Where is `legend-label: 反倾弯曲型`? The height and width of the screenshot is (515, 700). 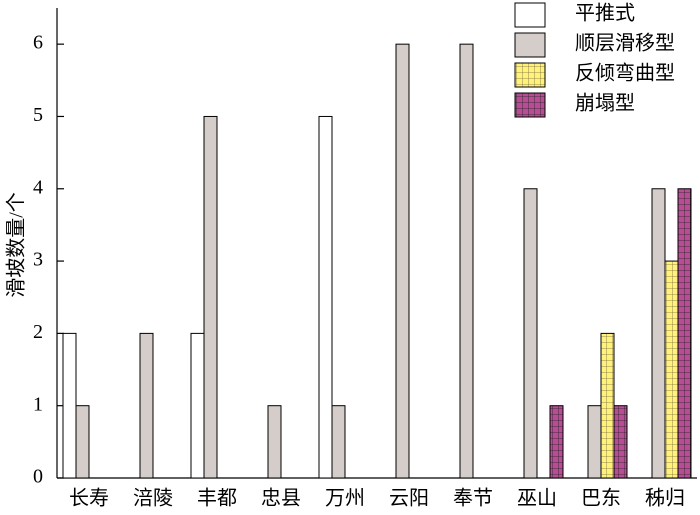 legend-label: 反倾弯曲型 is located at coordinates (625, 73).